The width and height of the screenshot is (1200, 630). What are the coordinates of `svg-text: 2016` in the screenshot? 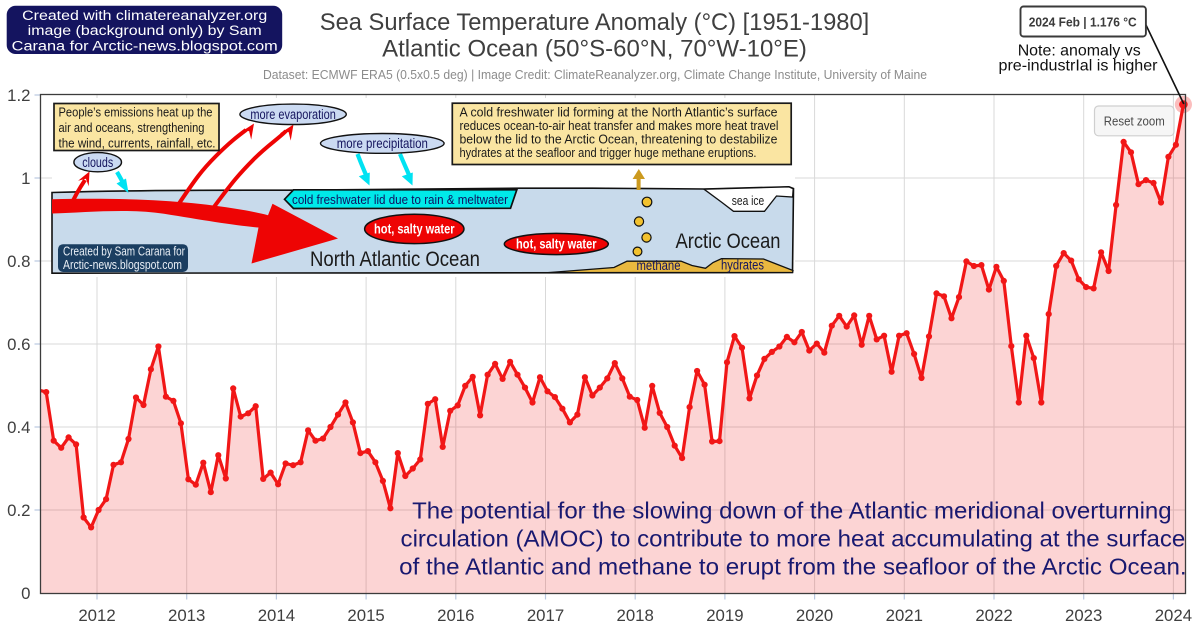 It's located at (455, 615).